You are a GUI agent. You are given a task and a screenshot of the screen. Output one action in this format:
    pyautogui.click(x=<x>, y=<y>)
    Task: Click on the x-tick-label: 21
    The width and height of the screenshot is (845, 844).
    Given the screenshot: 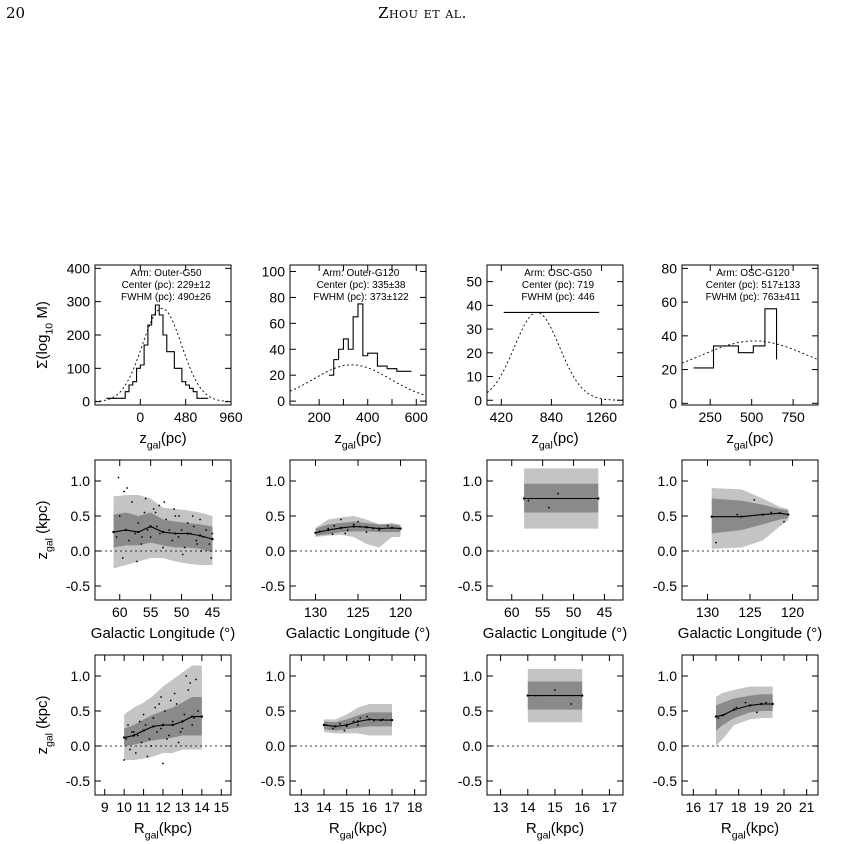 What is the action you would take?
    pyautogui.click(x=807, y=807)
    